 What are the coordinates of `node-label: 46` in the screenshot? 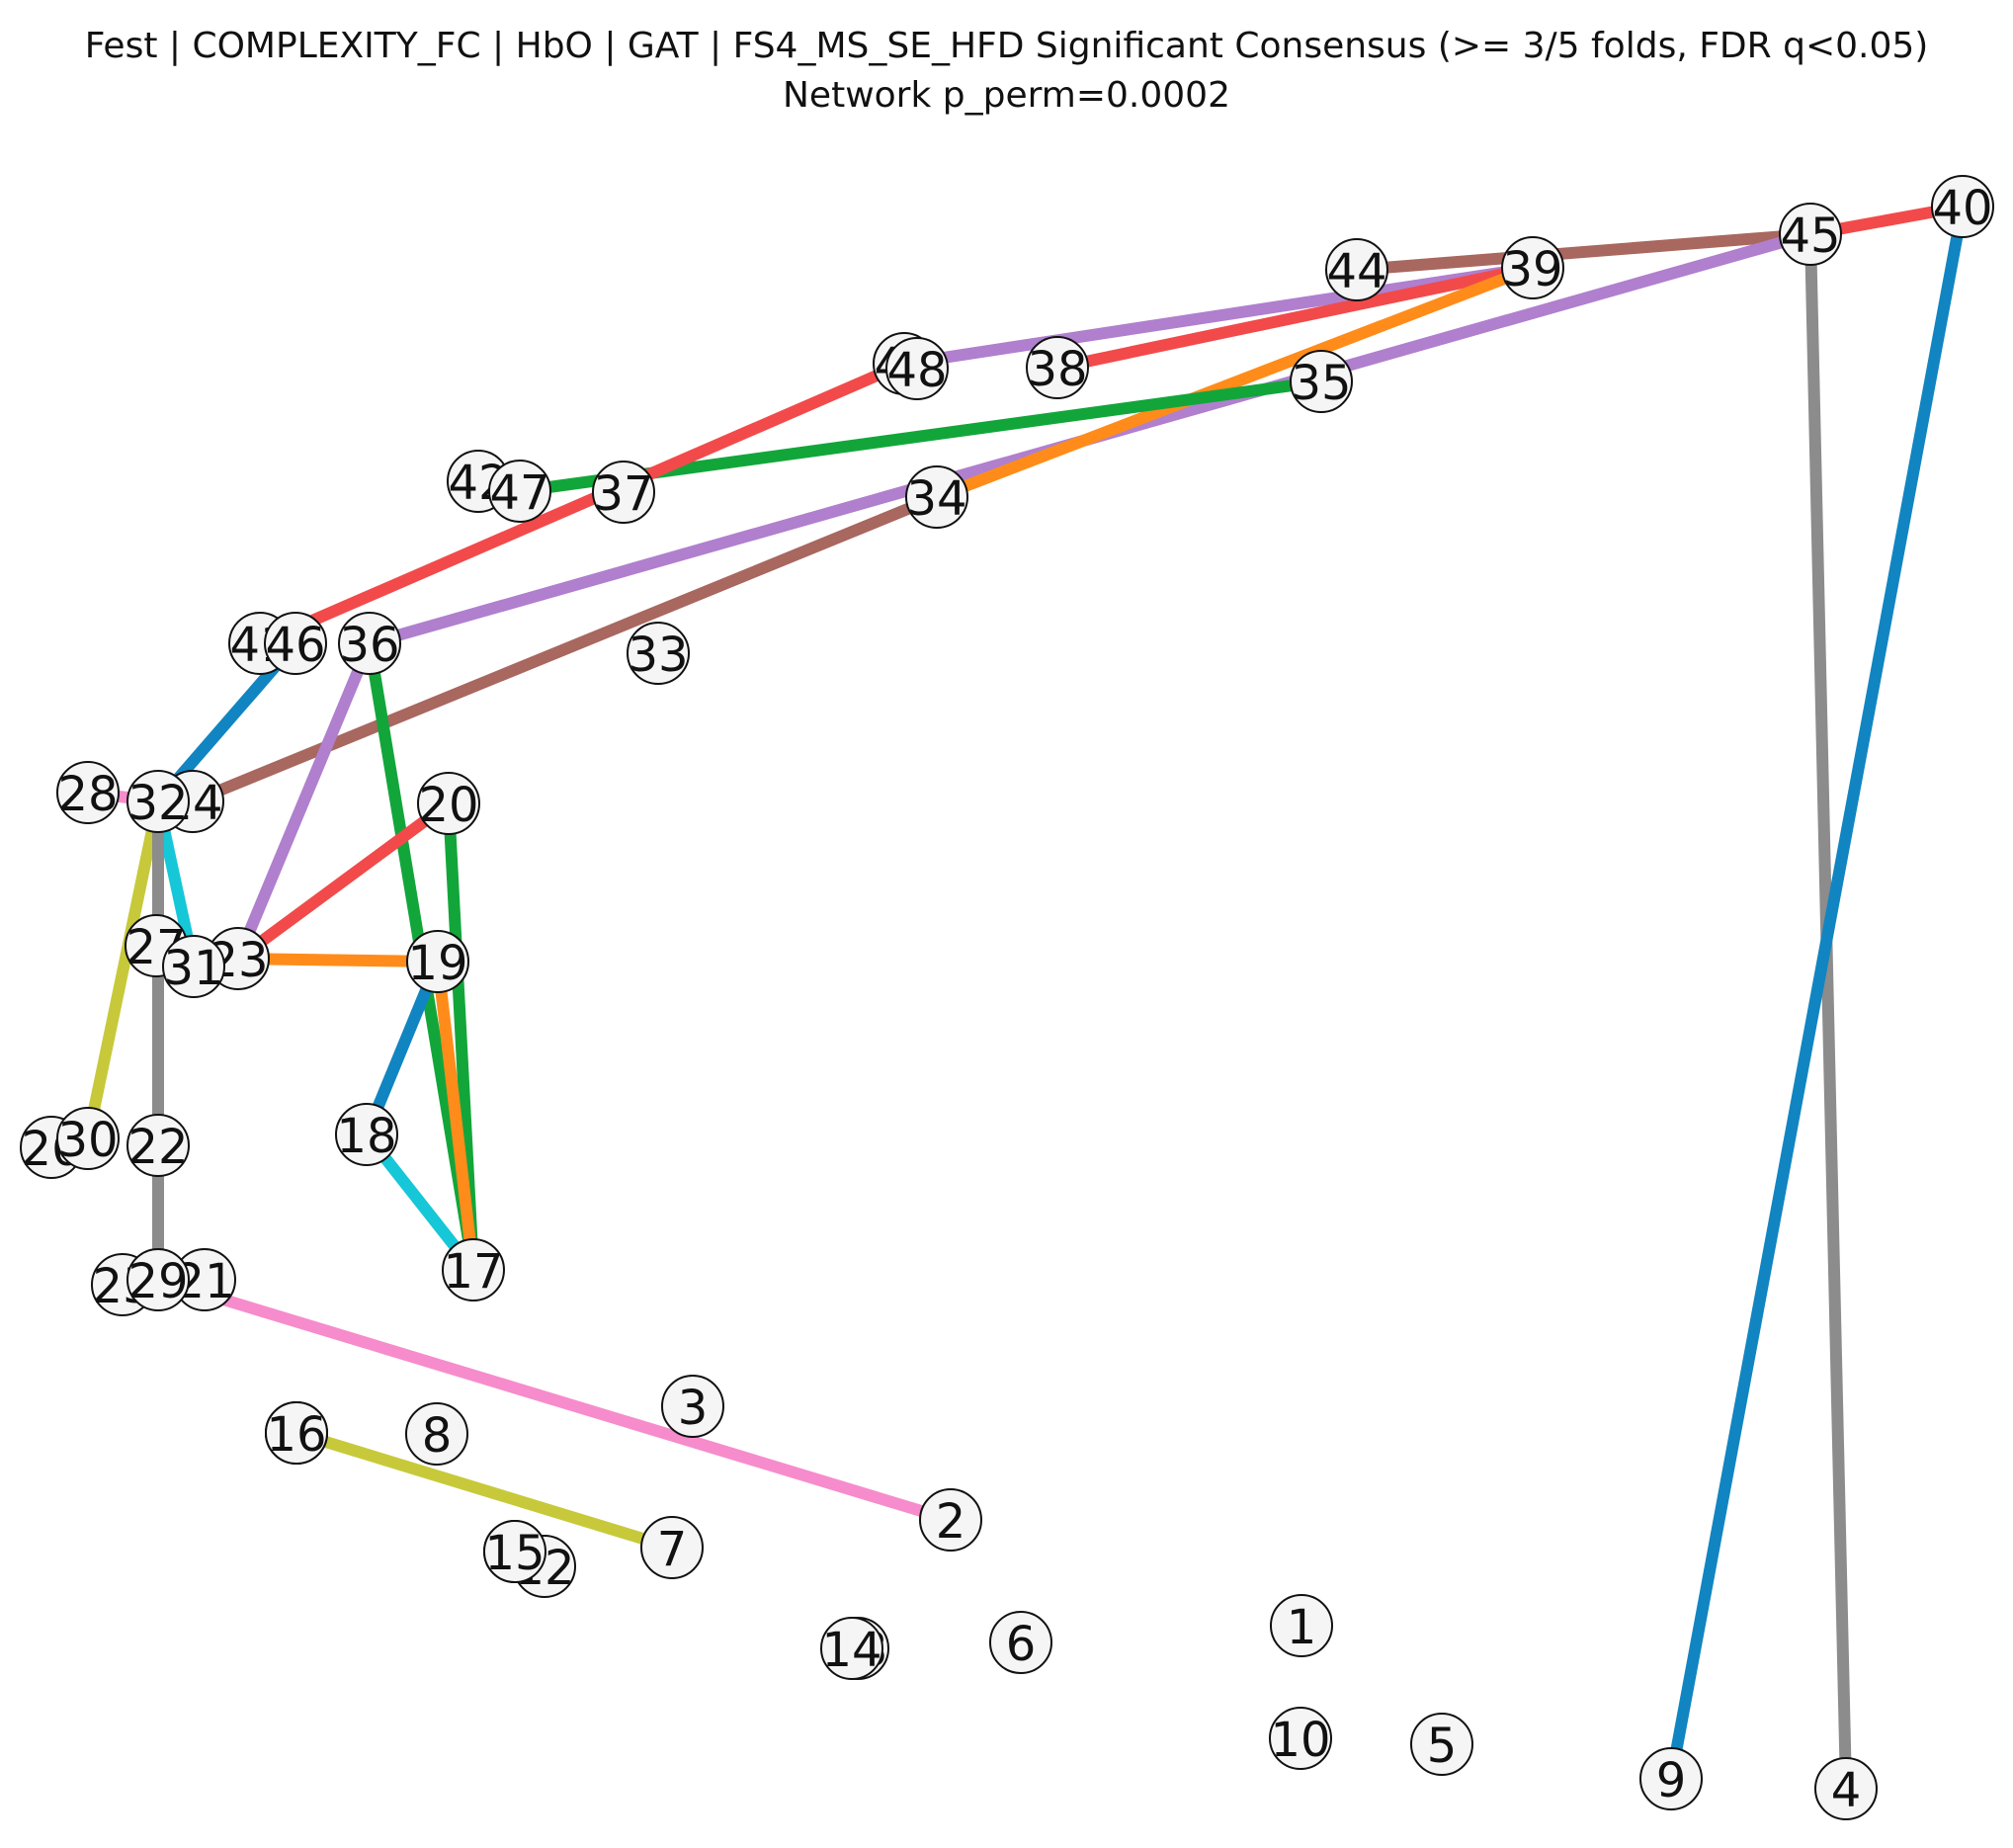 It's located at (295, 645).